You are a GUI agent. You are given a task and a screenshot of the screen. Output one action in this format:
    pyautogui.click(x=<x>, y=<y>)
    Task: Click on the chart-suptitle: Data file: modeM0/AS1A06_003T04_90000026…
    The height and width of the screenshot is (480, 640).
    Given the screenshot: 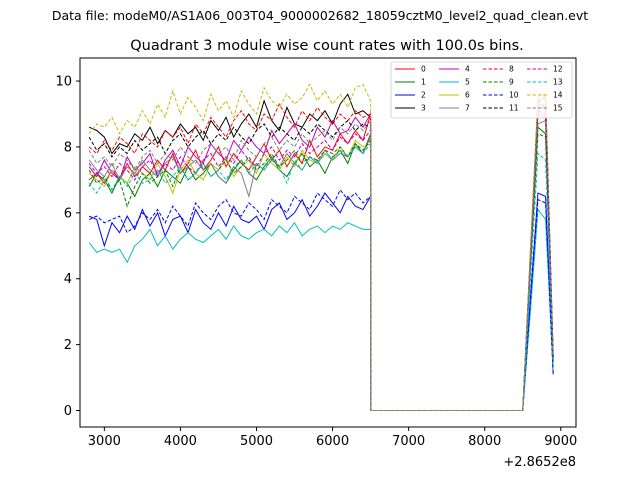 What is the action you would take?
    pyautogui.click(x=320, y=15)
    